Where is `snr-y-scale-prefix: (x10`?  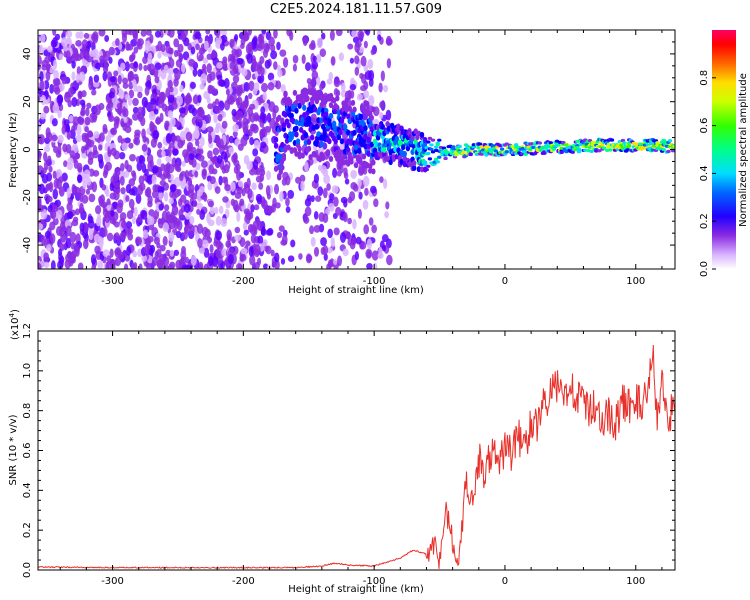 snr-y-scale-prefix: (x10 is located at coordinates (15, 328).